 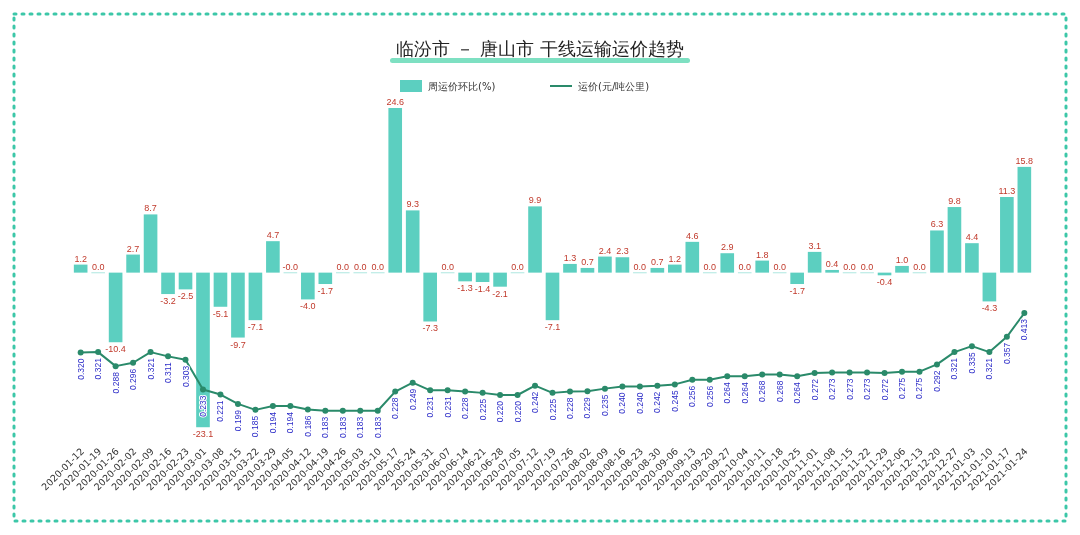 I want to click on data-label: -23.1, so click(x=203, y=434).